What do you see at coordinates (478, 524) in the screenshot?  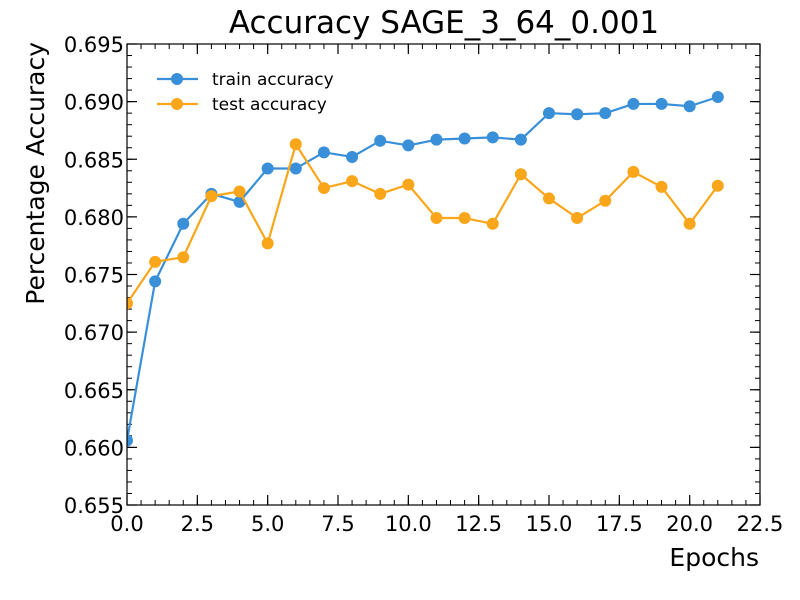 I see `x-tick-label: 12.5` at bounding box center [478, 524].